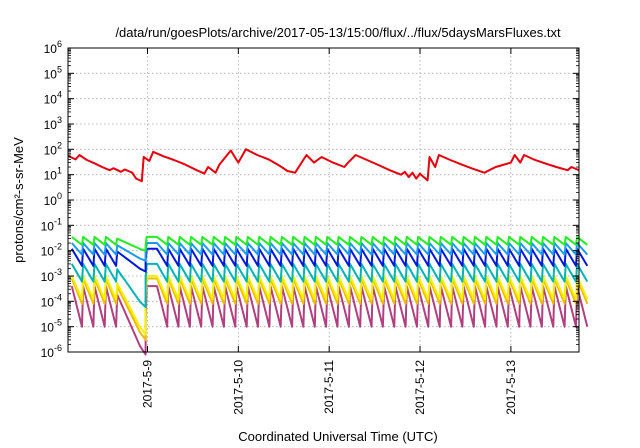 The height and width of the screenshot is (448, 640). Describe the element at coordinates (53, 174) in the screenshot. I see `y-tick-label: 10¹` at that location.